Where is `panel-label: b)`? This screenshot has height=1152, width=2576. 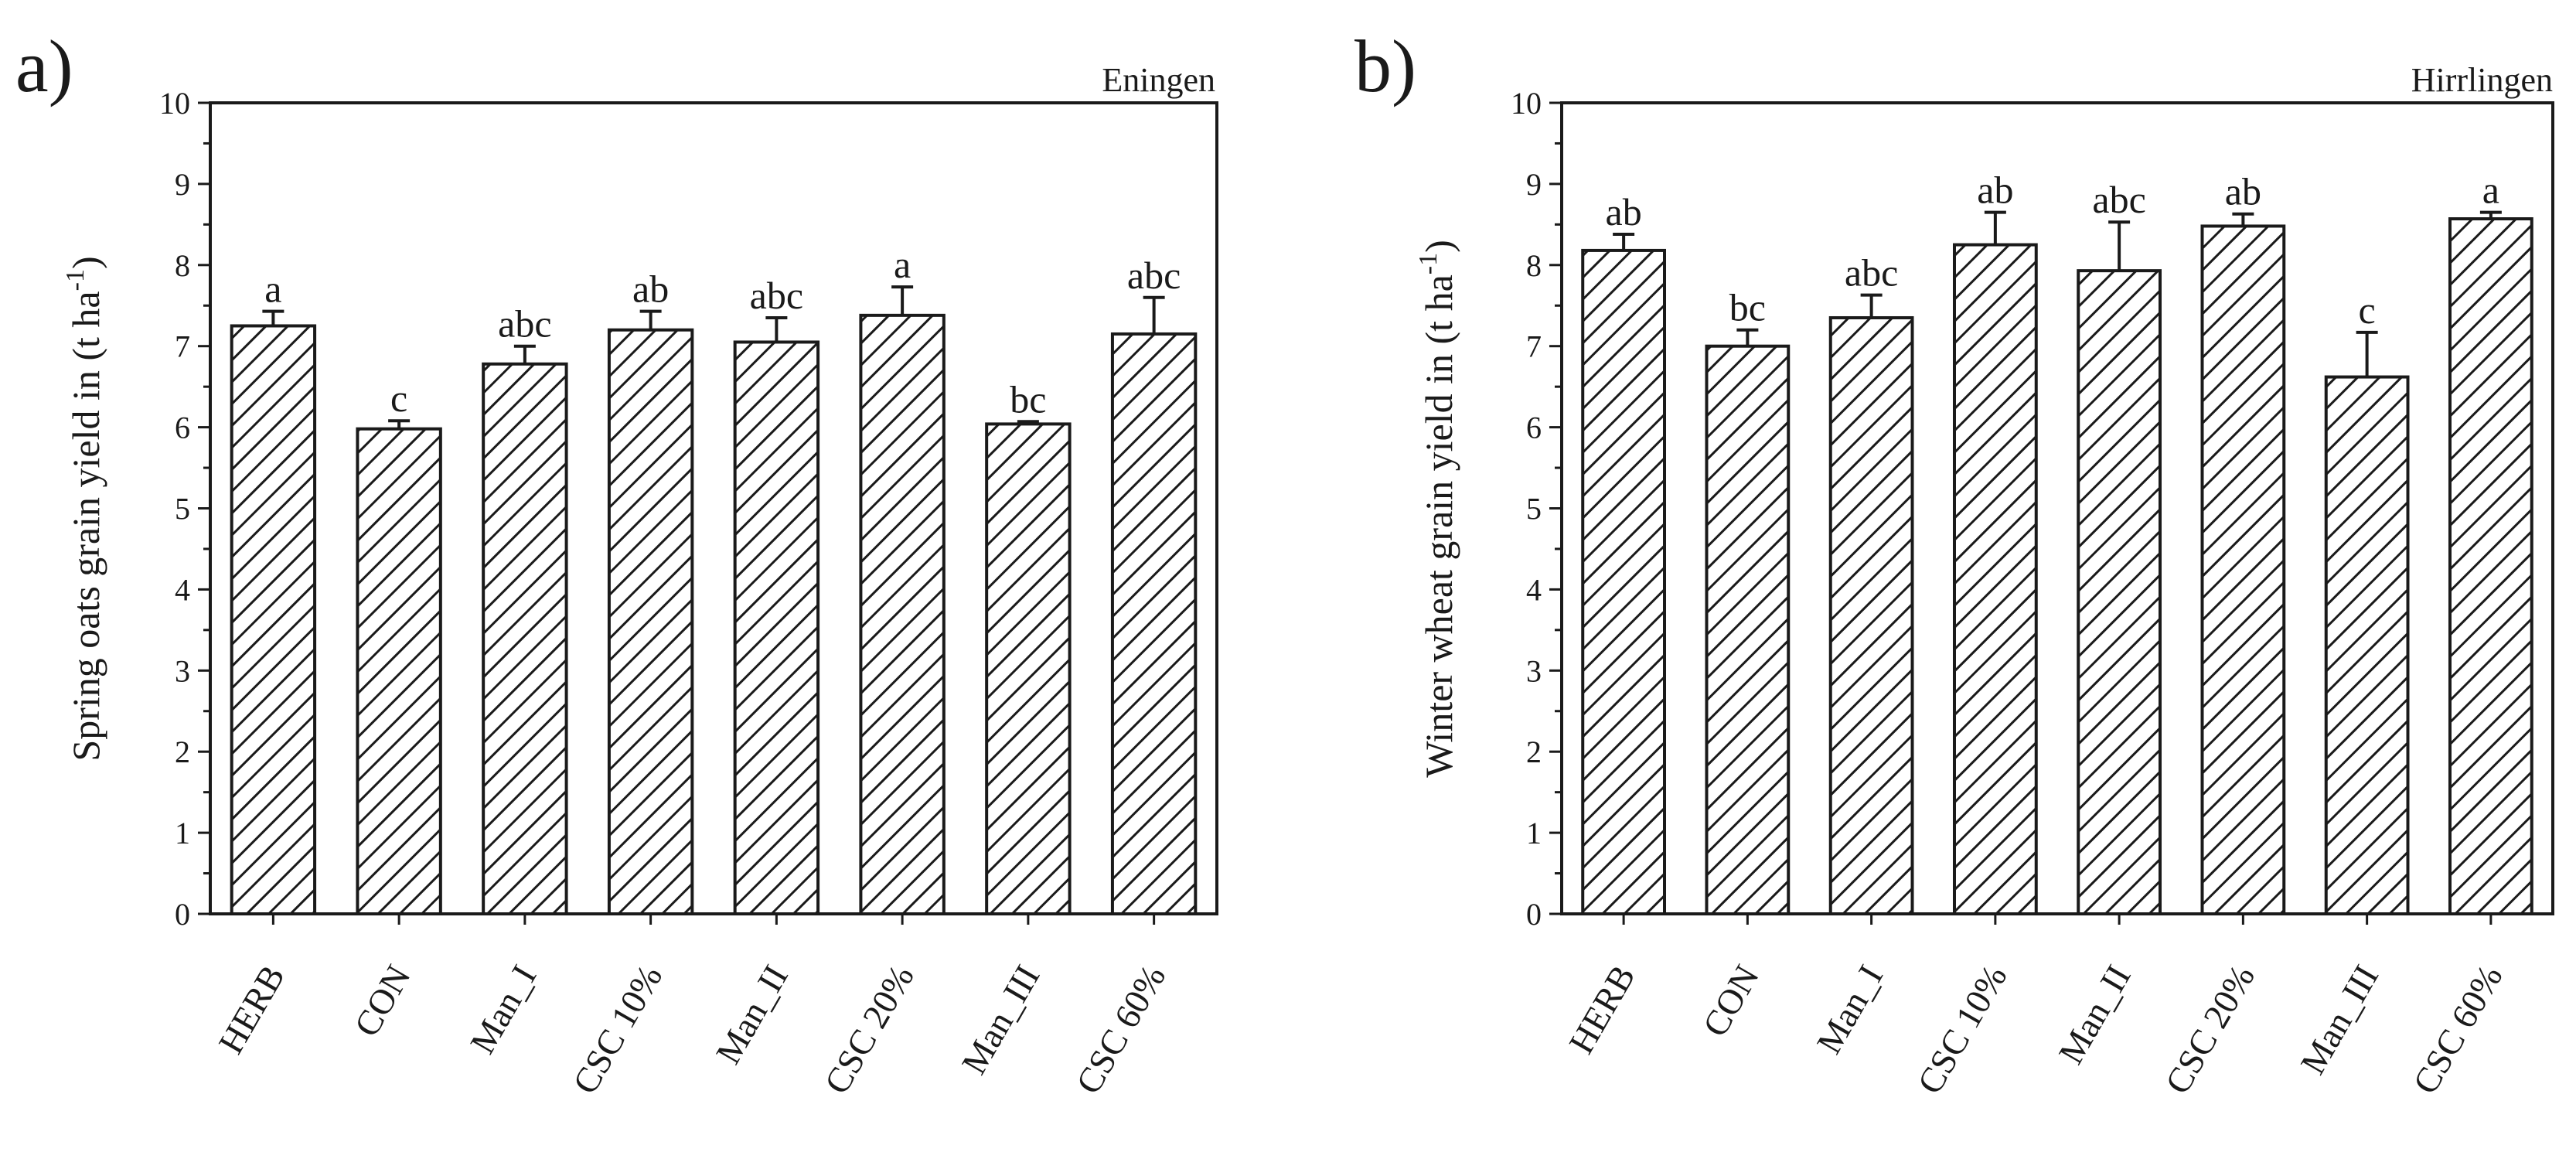
panel-label: b) is located at coordinates (1385, 66).